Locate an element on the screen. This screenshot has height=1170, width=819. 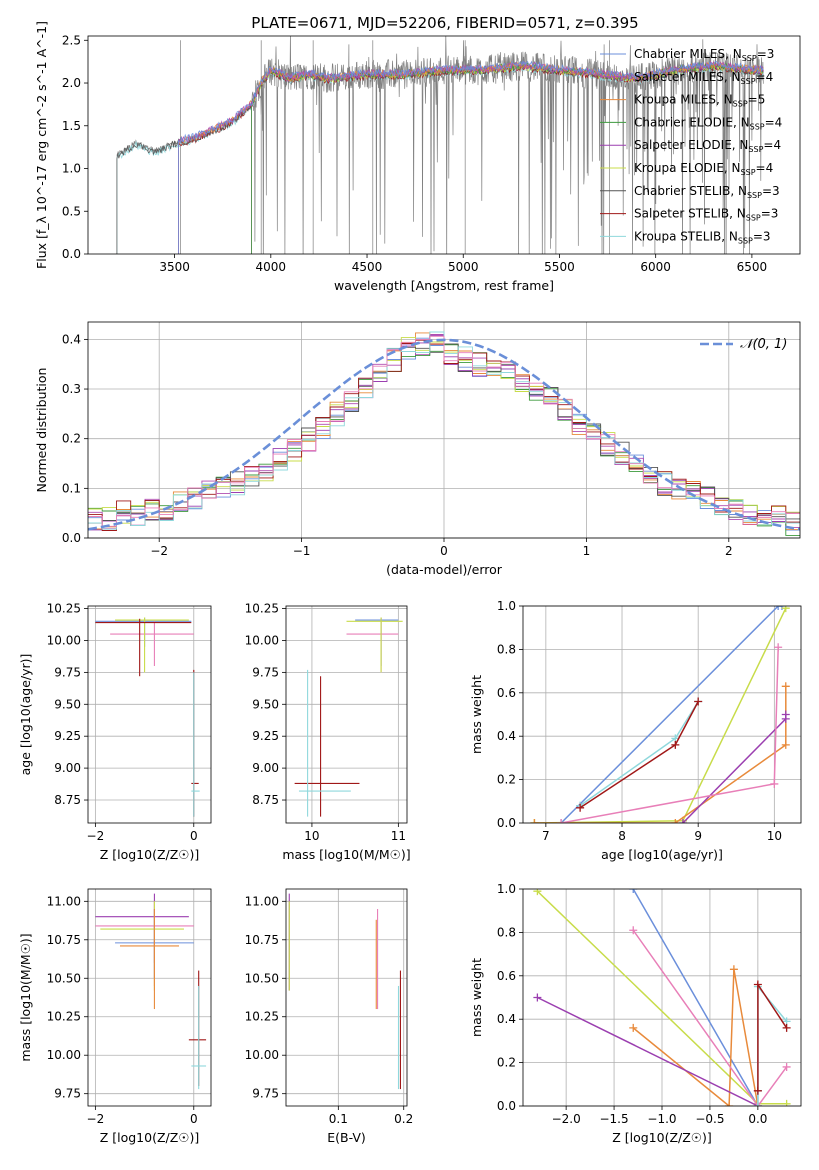
y-tick-label: 10.75 is located at coordinates (262, 940).